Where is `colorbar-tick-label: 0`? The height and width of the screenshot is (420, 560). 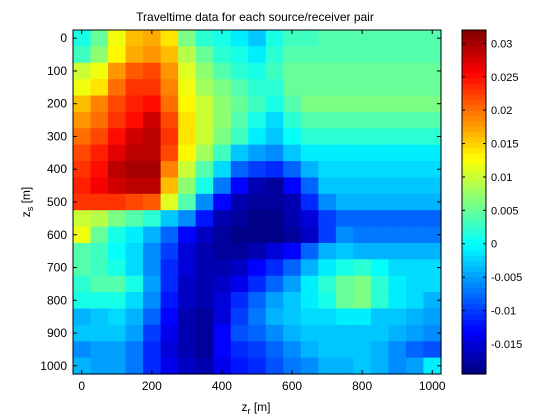 colorbar-tick-label: 0 is located at coordinates (494, 245).